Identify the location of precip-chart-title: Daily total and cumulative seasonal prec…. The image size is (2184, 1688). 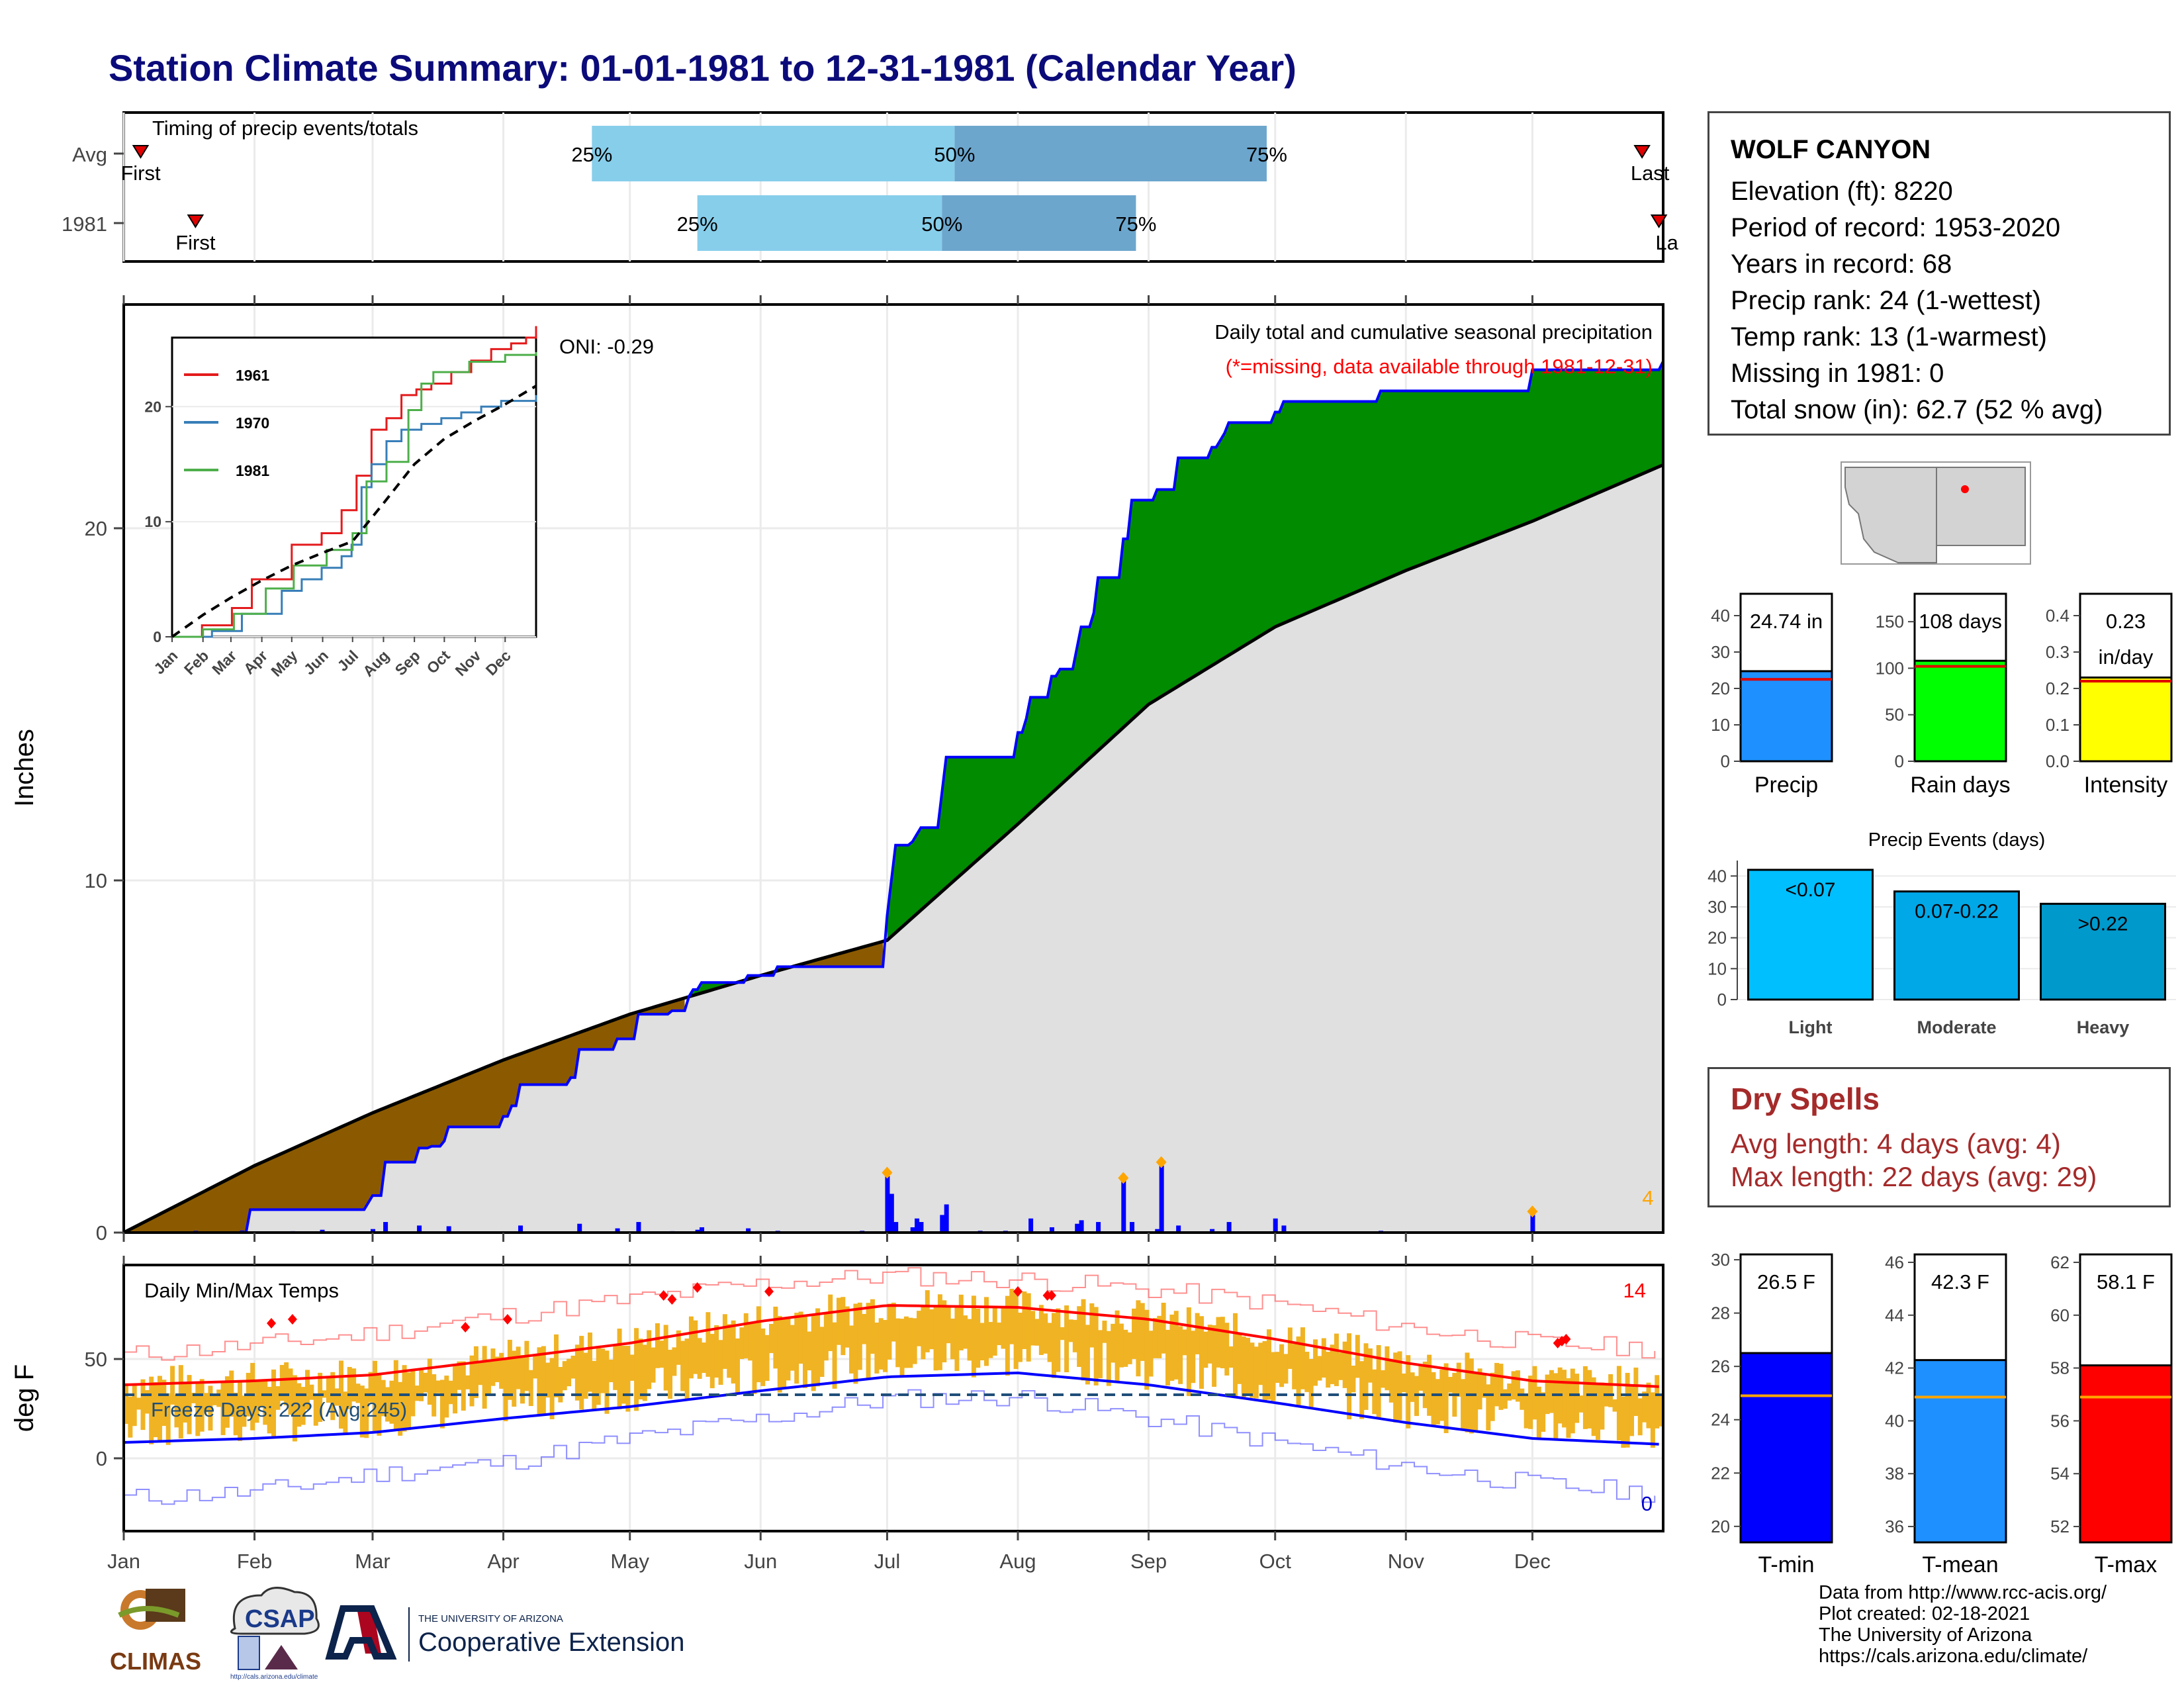
(1433, 332).